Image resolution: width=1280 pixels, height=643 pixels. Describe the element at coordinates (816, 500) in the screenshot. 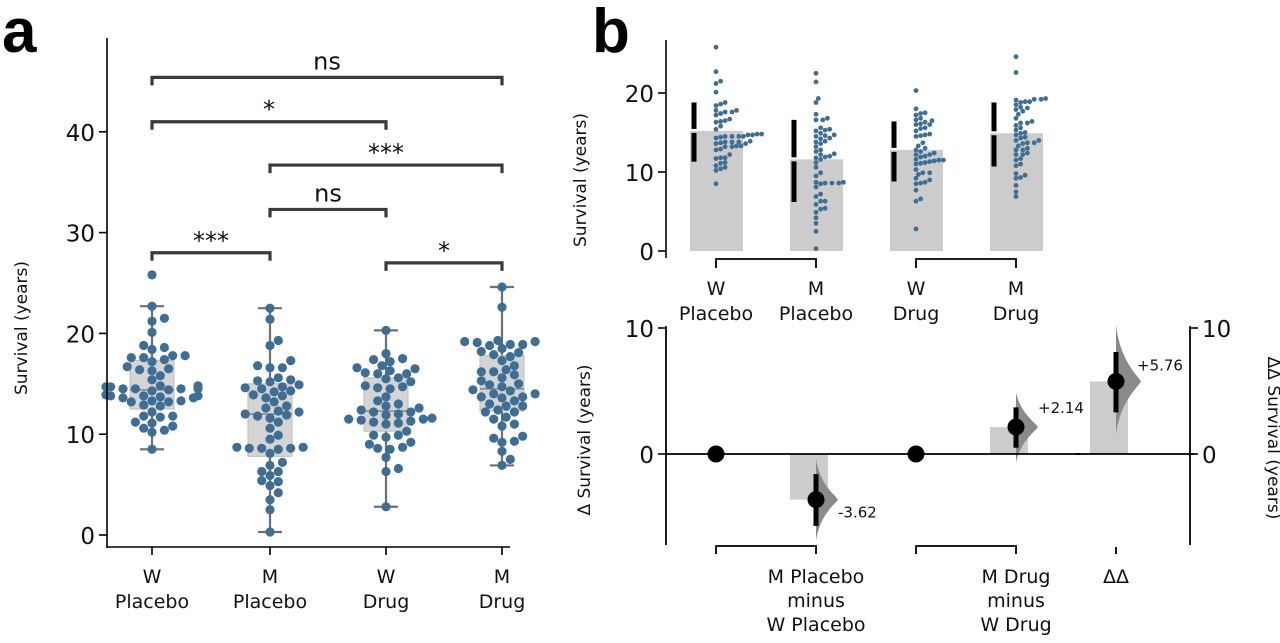

I see `effect-point` at that location.